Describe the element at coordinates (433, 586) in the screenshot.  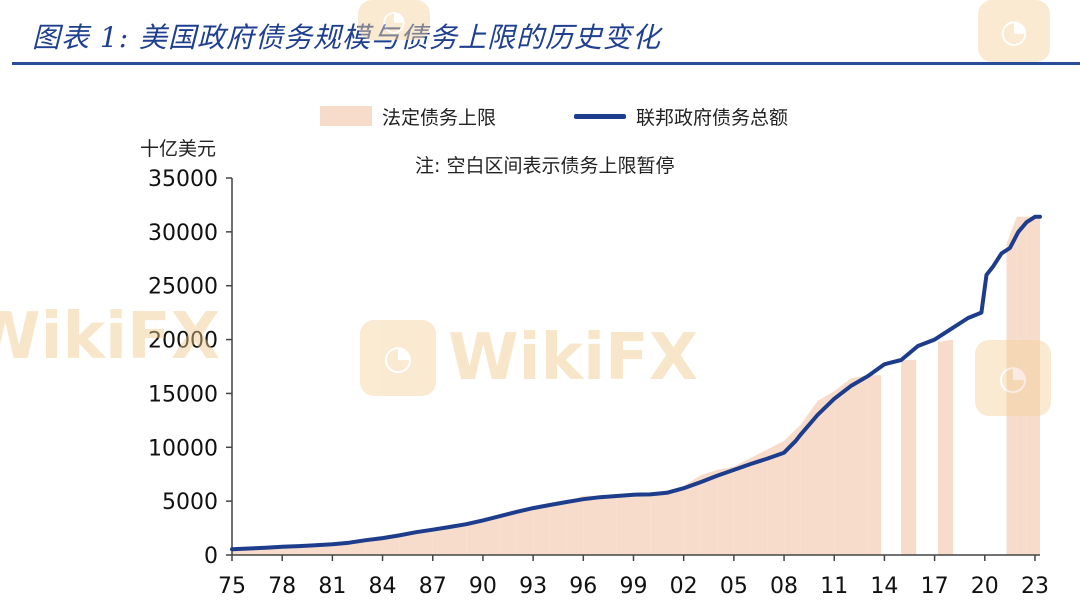
I see `x-tick-label: 87` at that location.